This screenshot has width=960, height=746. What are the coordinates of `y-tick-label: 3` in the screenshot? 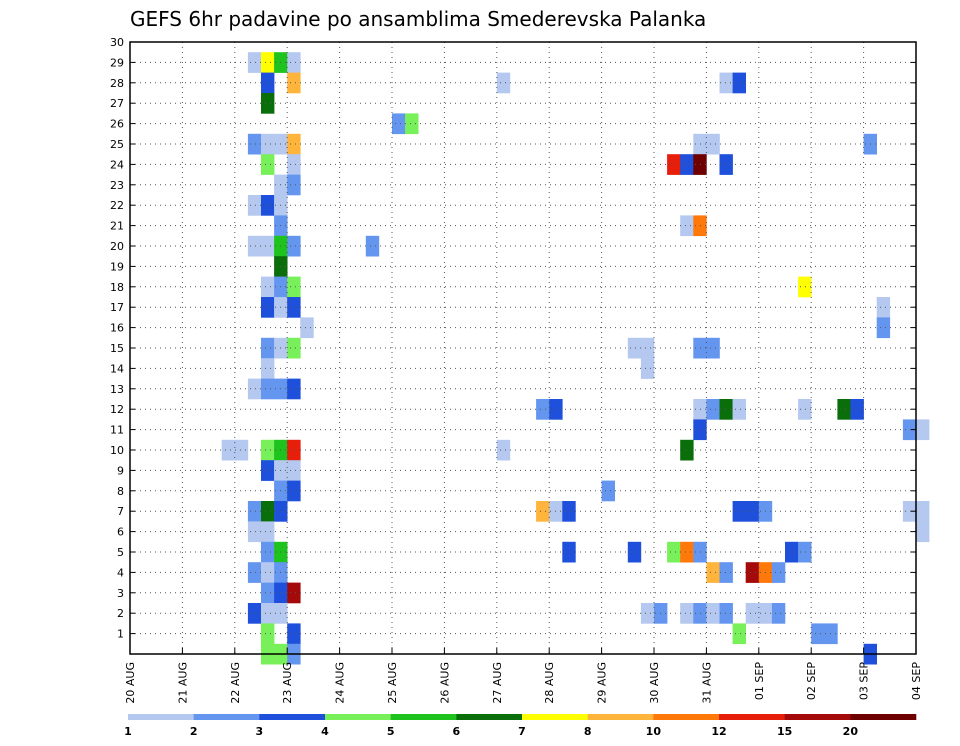 It's located at (120, 593).